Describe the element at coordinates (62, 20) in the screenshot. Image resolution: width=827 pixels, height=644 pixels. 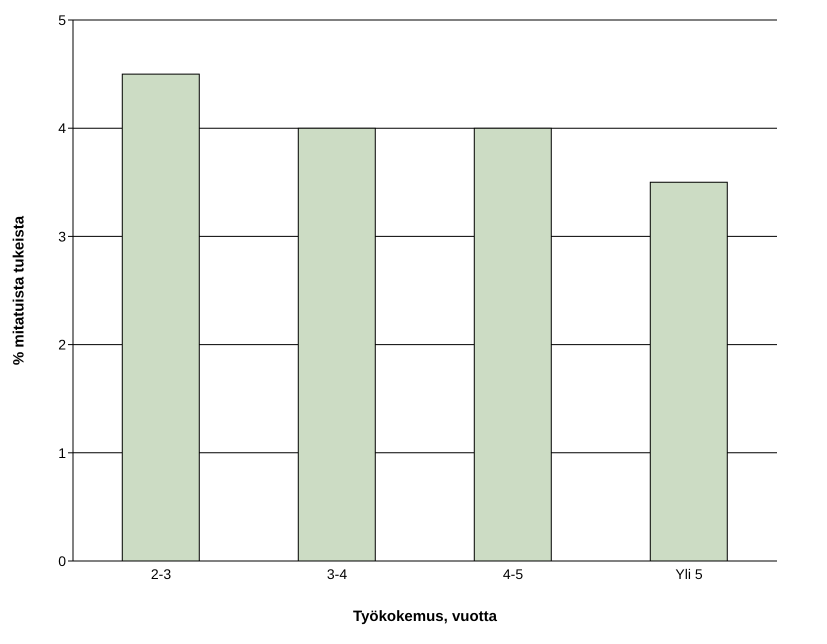
I see `y-tick-label: 5` at that location.